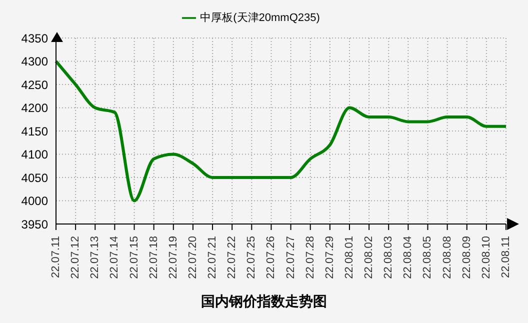 The height and width of the screenshot is (323, 528). What do you see at coordinates (56, 257) in the screenshot?
I see `x-tick-label: 22.07.11` at bounding box center [56, 257].